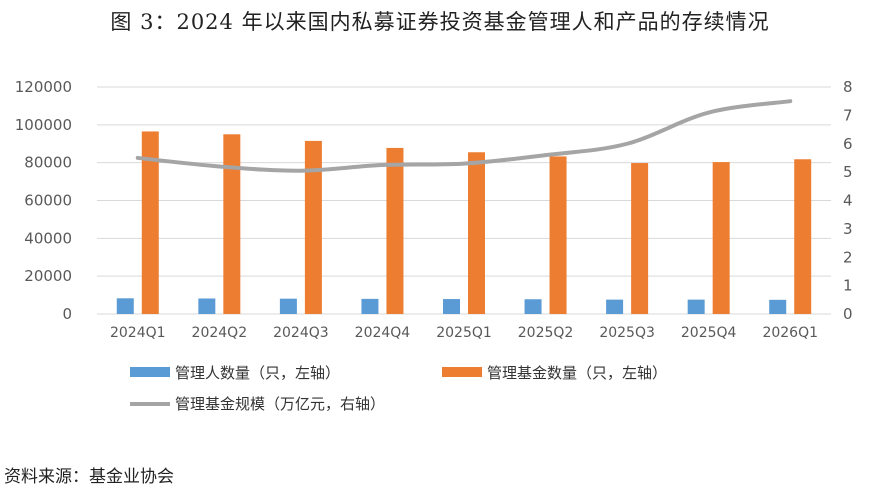  What do you see at coordinates (848, 144) in the screenshot?
I see `right-axis-tick-label: 6` at bounding box center [848, 144].